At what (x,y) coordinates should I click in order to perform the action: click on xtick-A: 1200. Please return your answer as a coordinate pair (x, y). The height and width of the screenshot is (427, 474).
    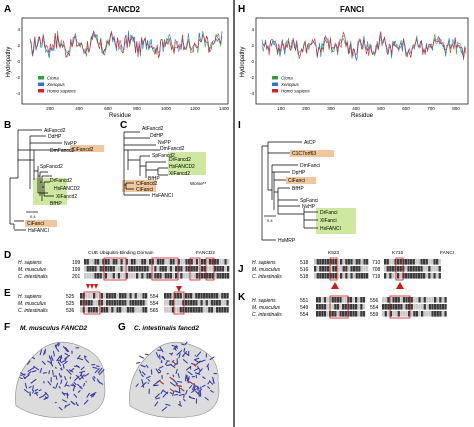
    Looking at the image, I should click on (195, 108).